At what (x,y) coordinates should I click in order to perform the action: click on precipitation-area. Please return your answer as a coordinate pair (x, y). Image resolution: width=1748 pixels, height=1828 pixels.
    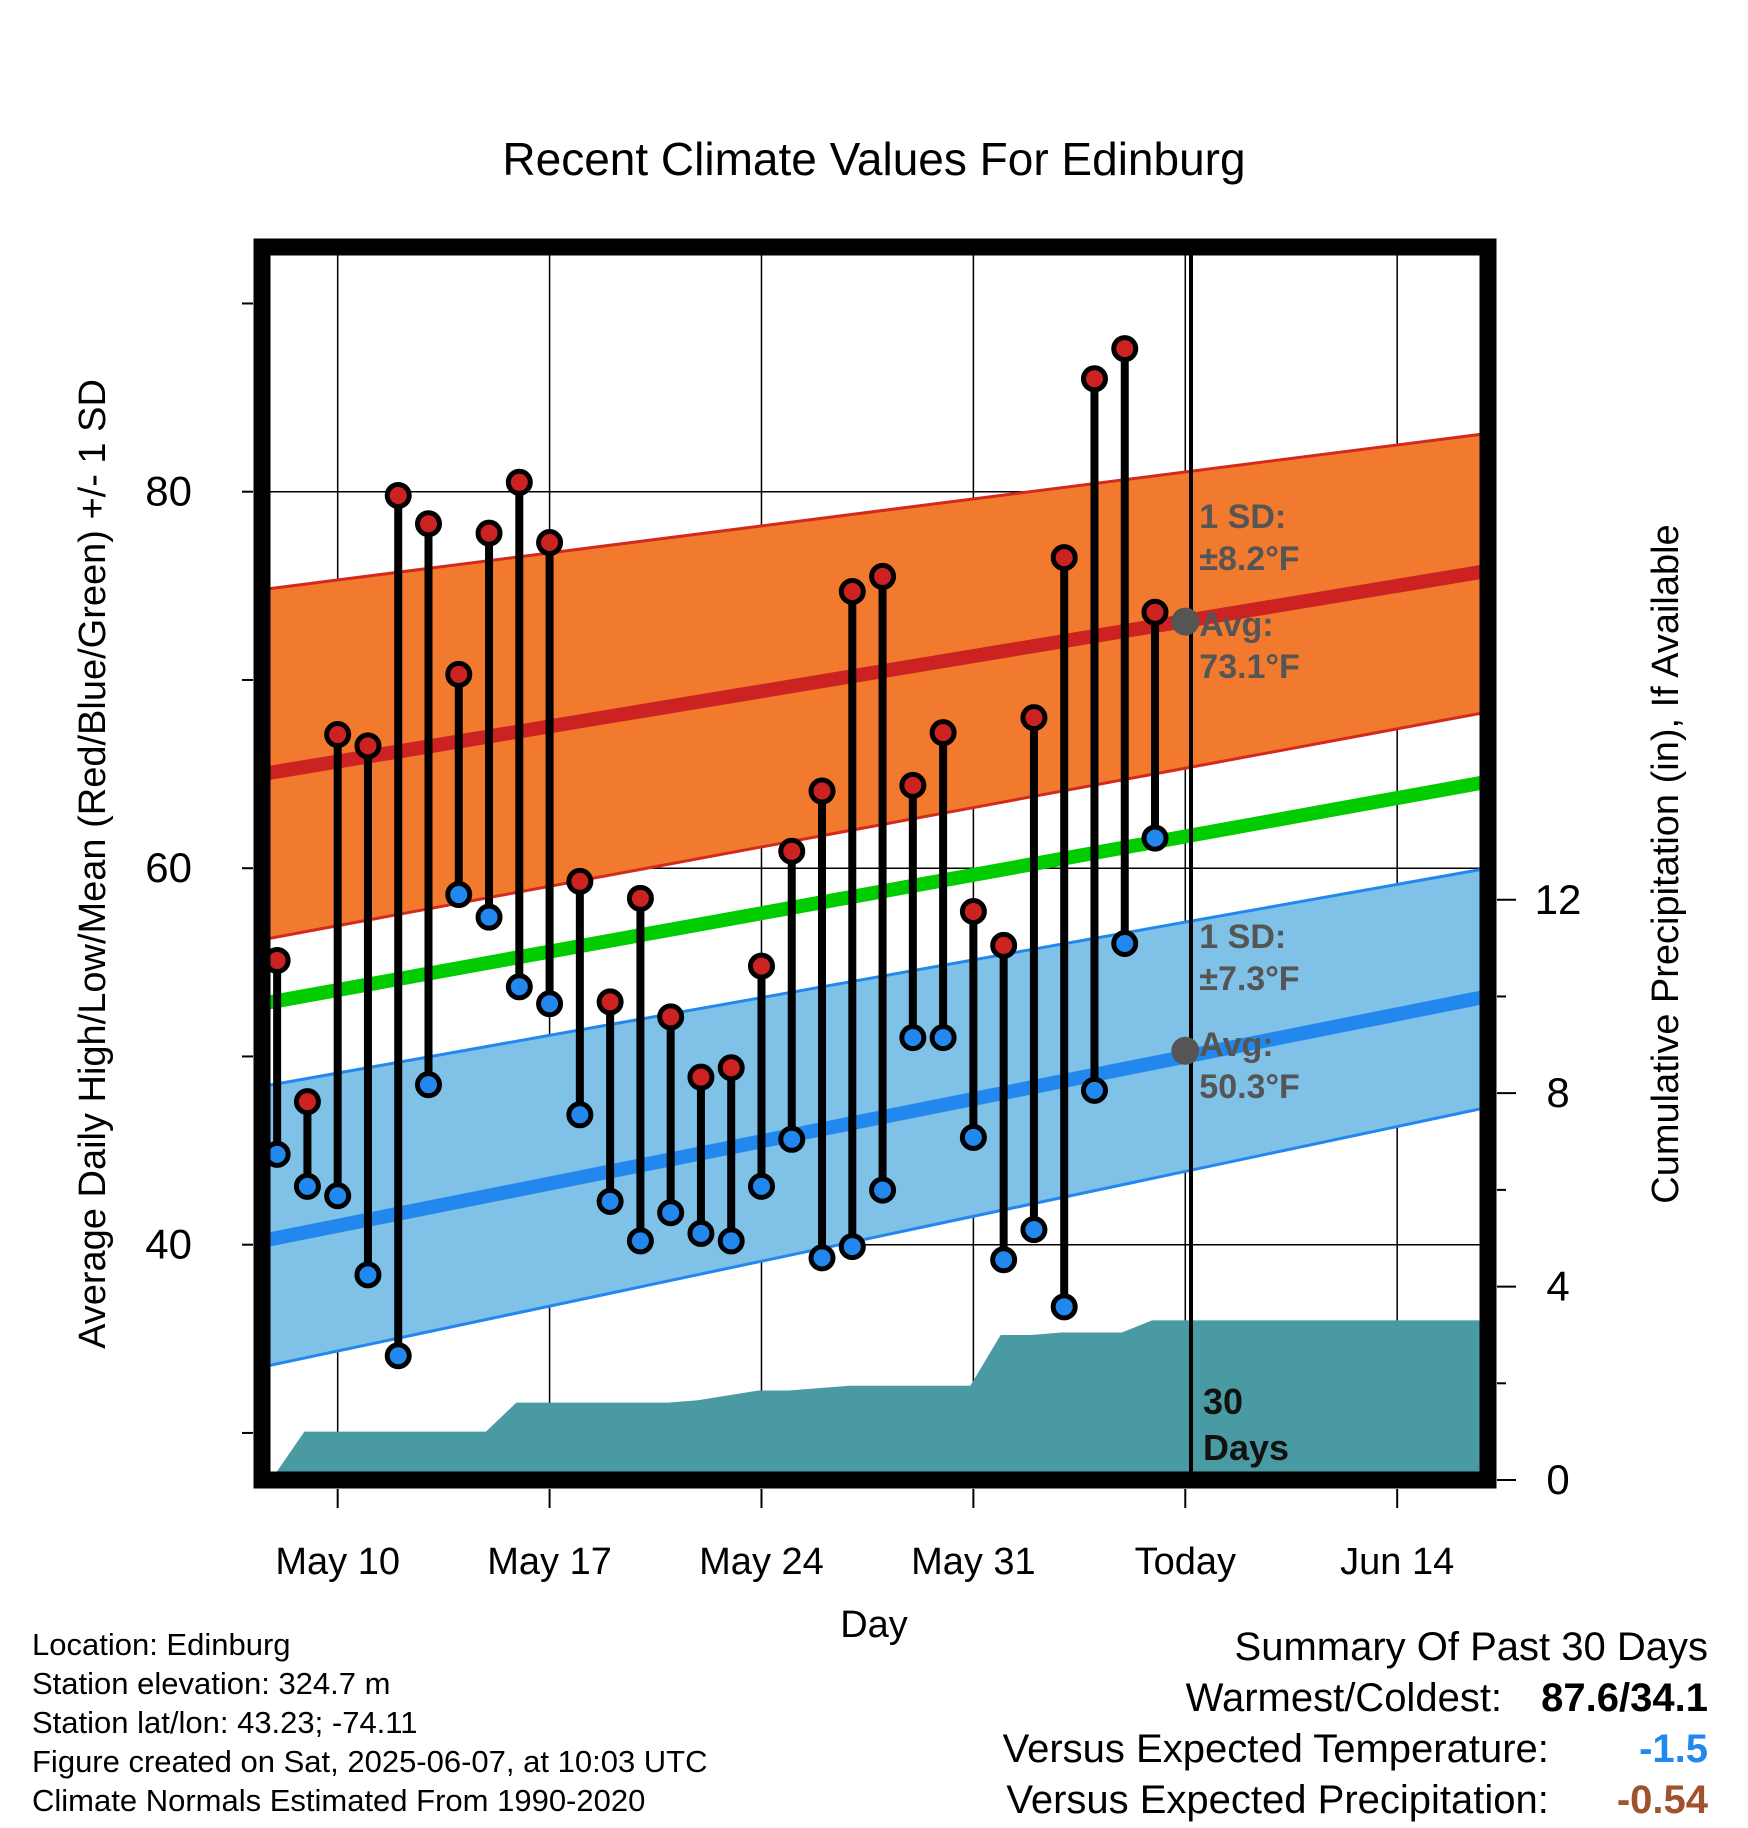
    Looking at the image, I should click on (879, 1400).